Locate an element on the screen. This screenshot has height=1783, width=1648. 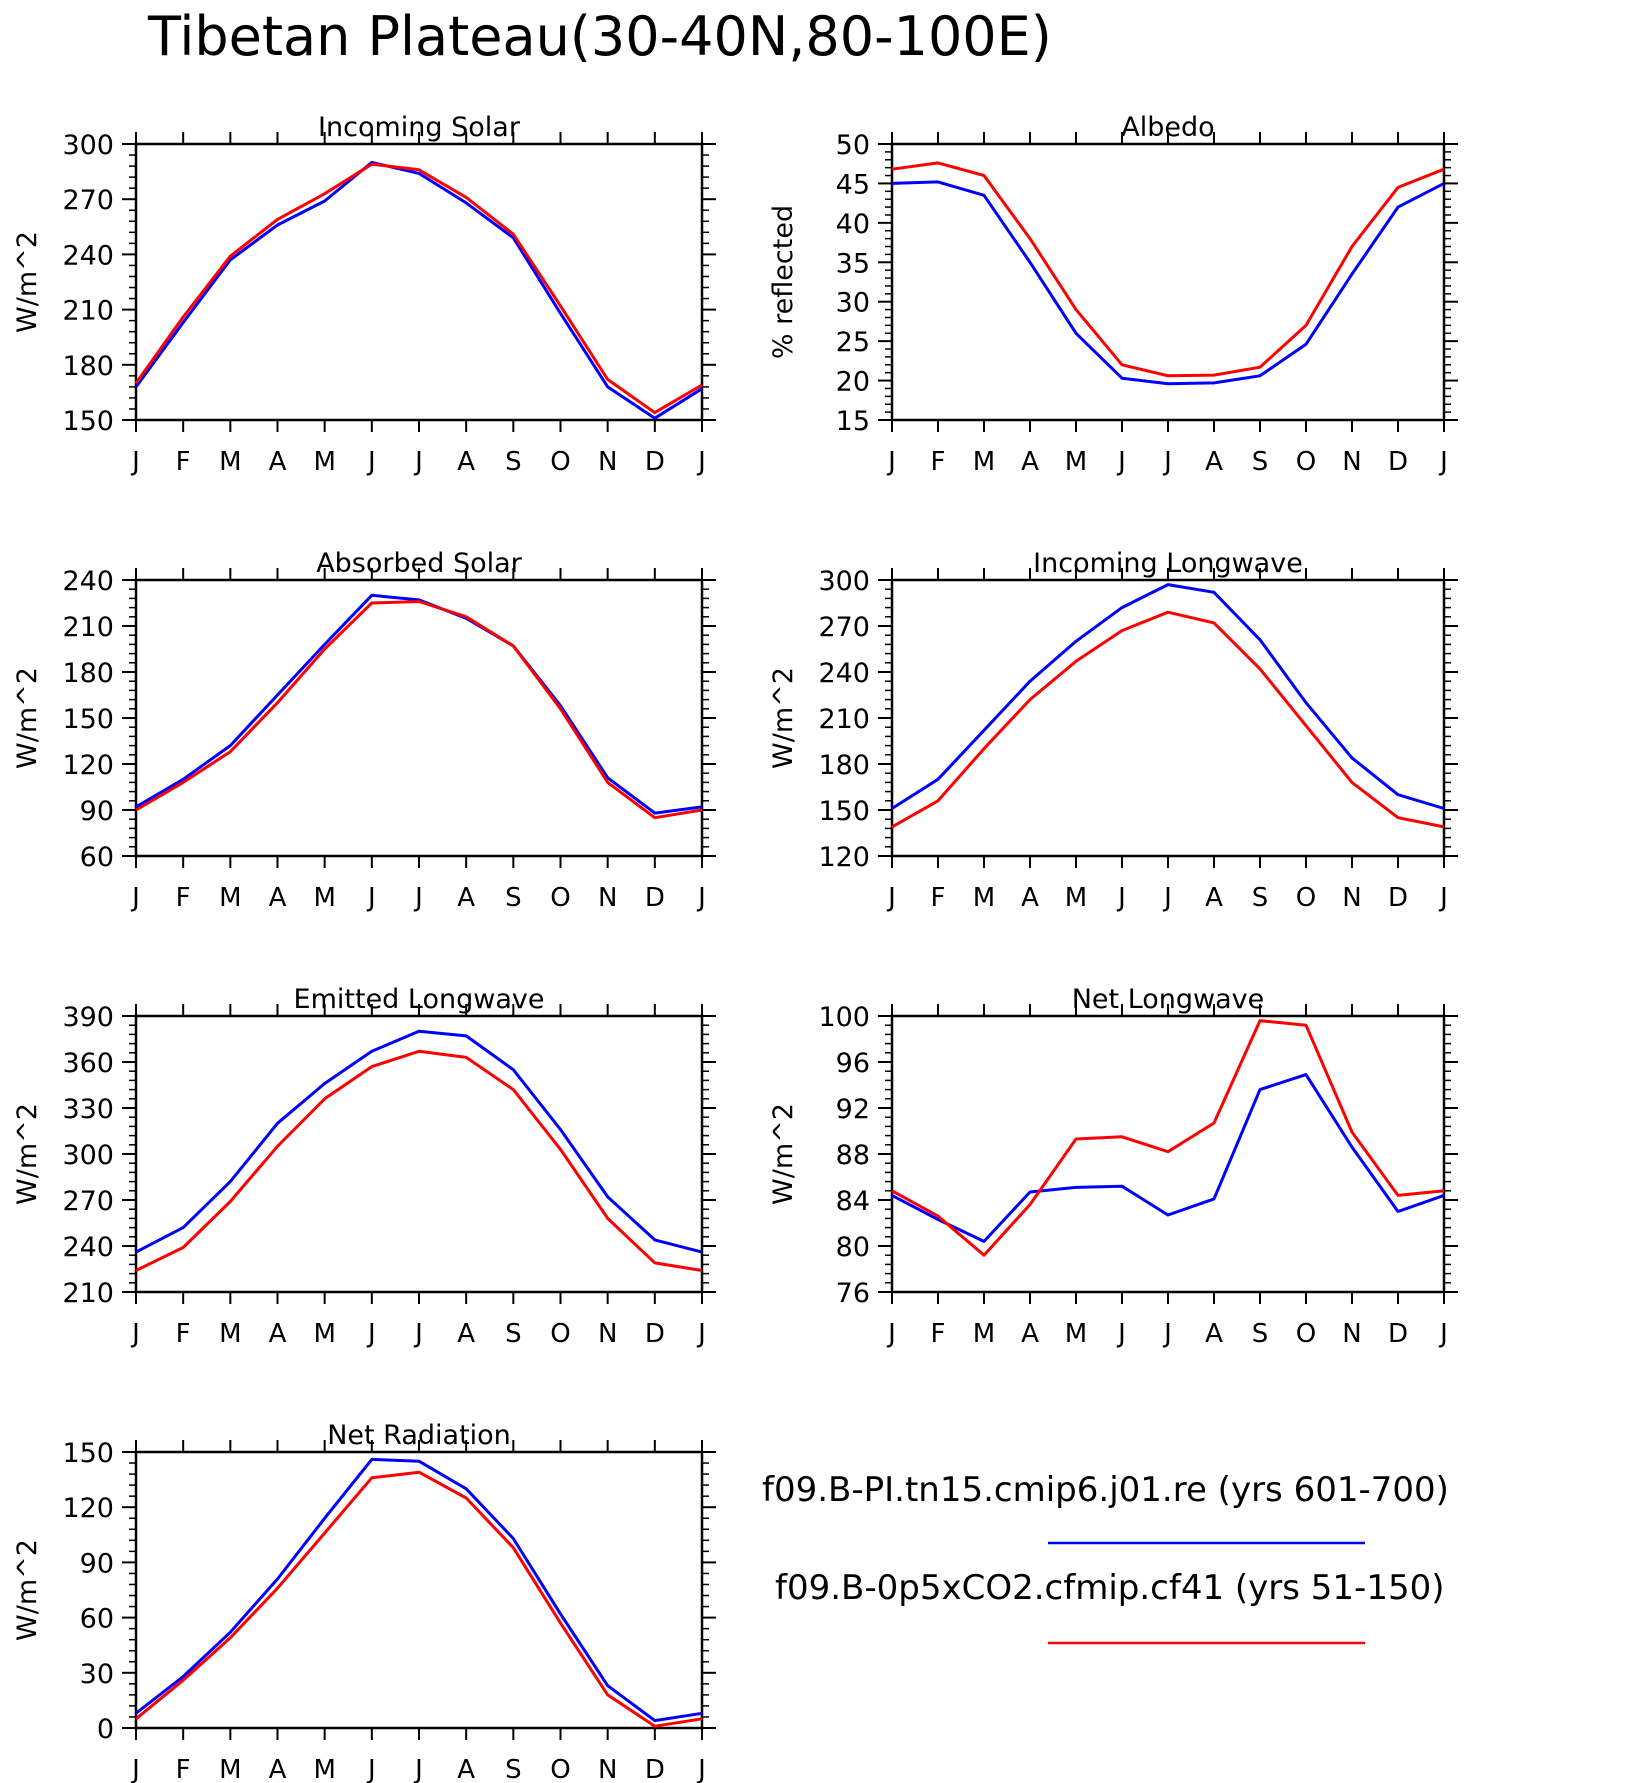
legend-lines is located at coordinates (1206, 1593).